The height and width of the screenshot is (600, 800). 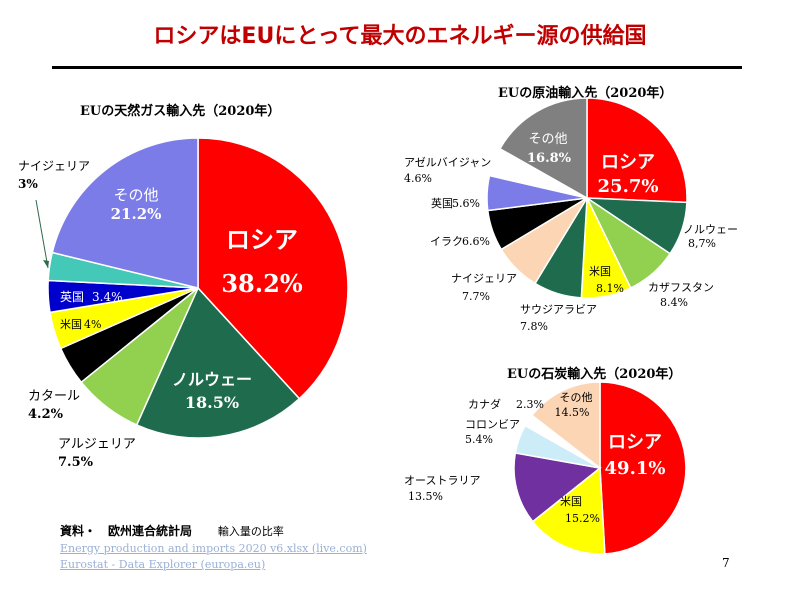 I want to click on source-note: 輸入量の比率, so click(x=250, y=531).